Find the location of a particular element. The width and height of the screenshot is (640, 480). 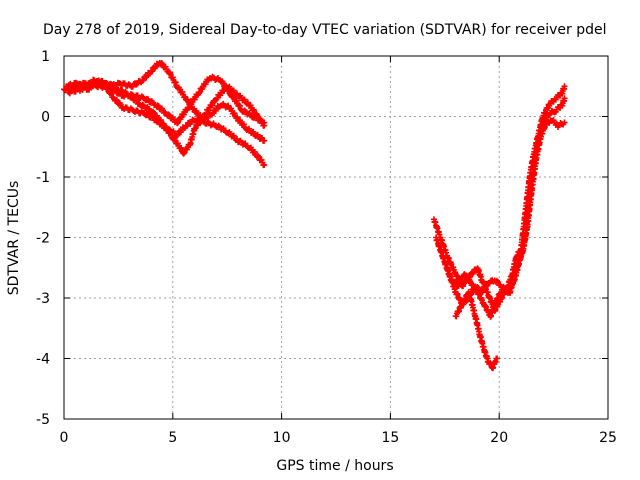

x-tick-label: 10 is located at coordinates (282, 438).